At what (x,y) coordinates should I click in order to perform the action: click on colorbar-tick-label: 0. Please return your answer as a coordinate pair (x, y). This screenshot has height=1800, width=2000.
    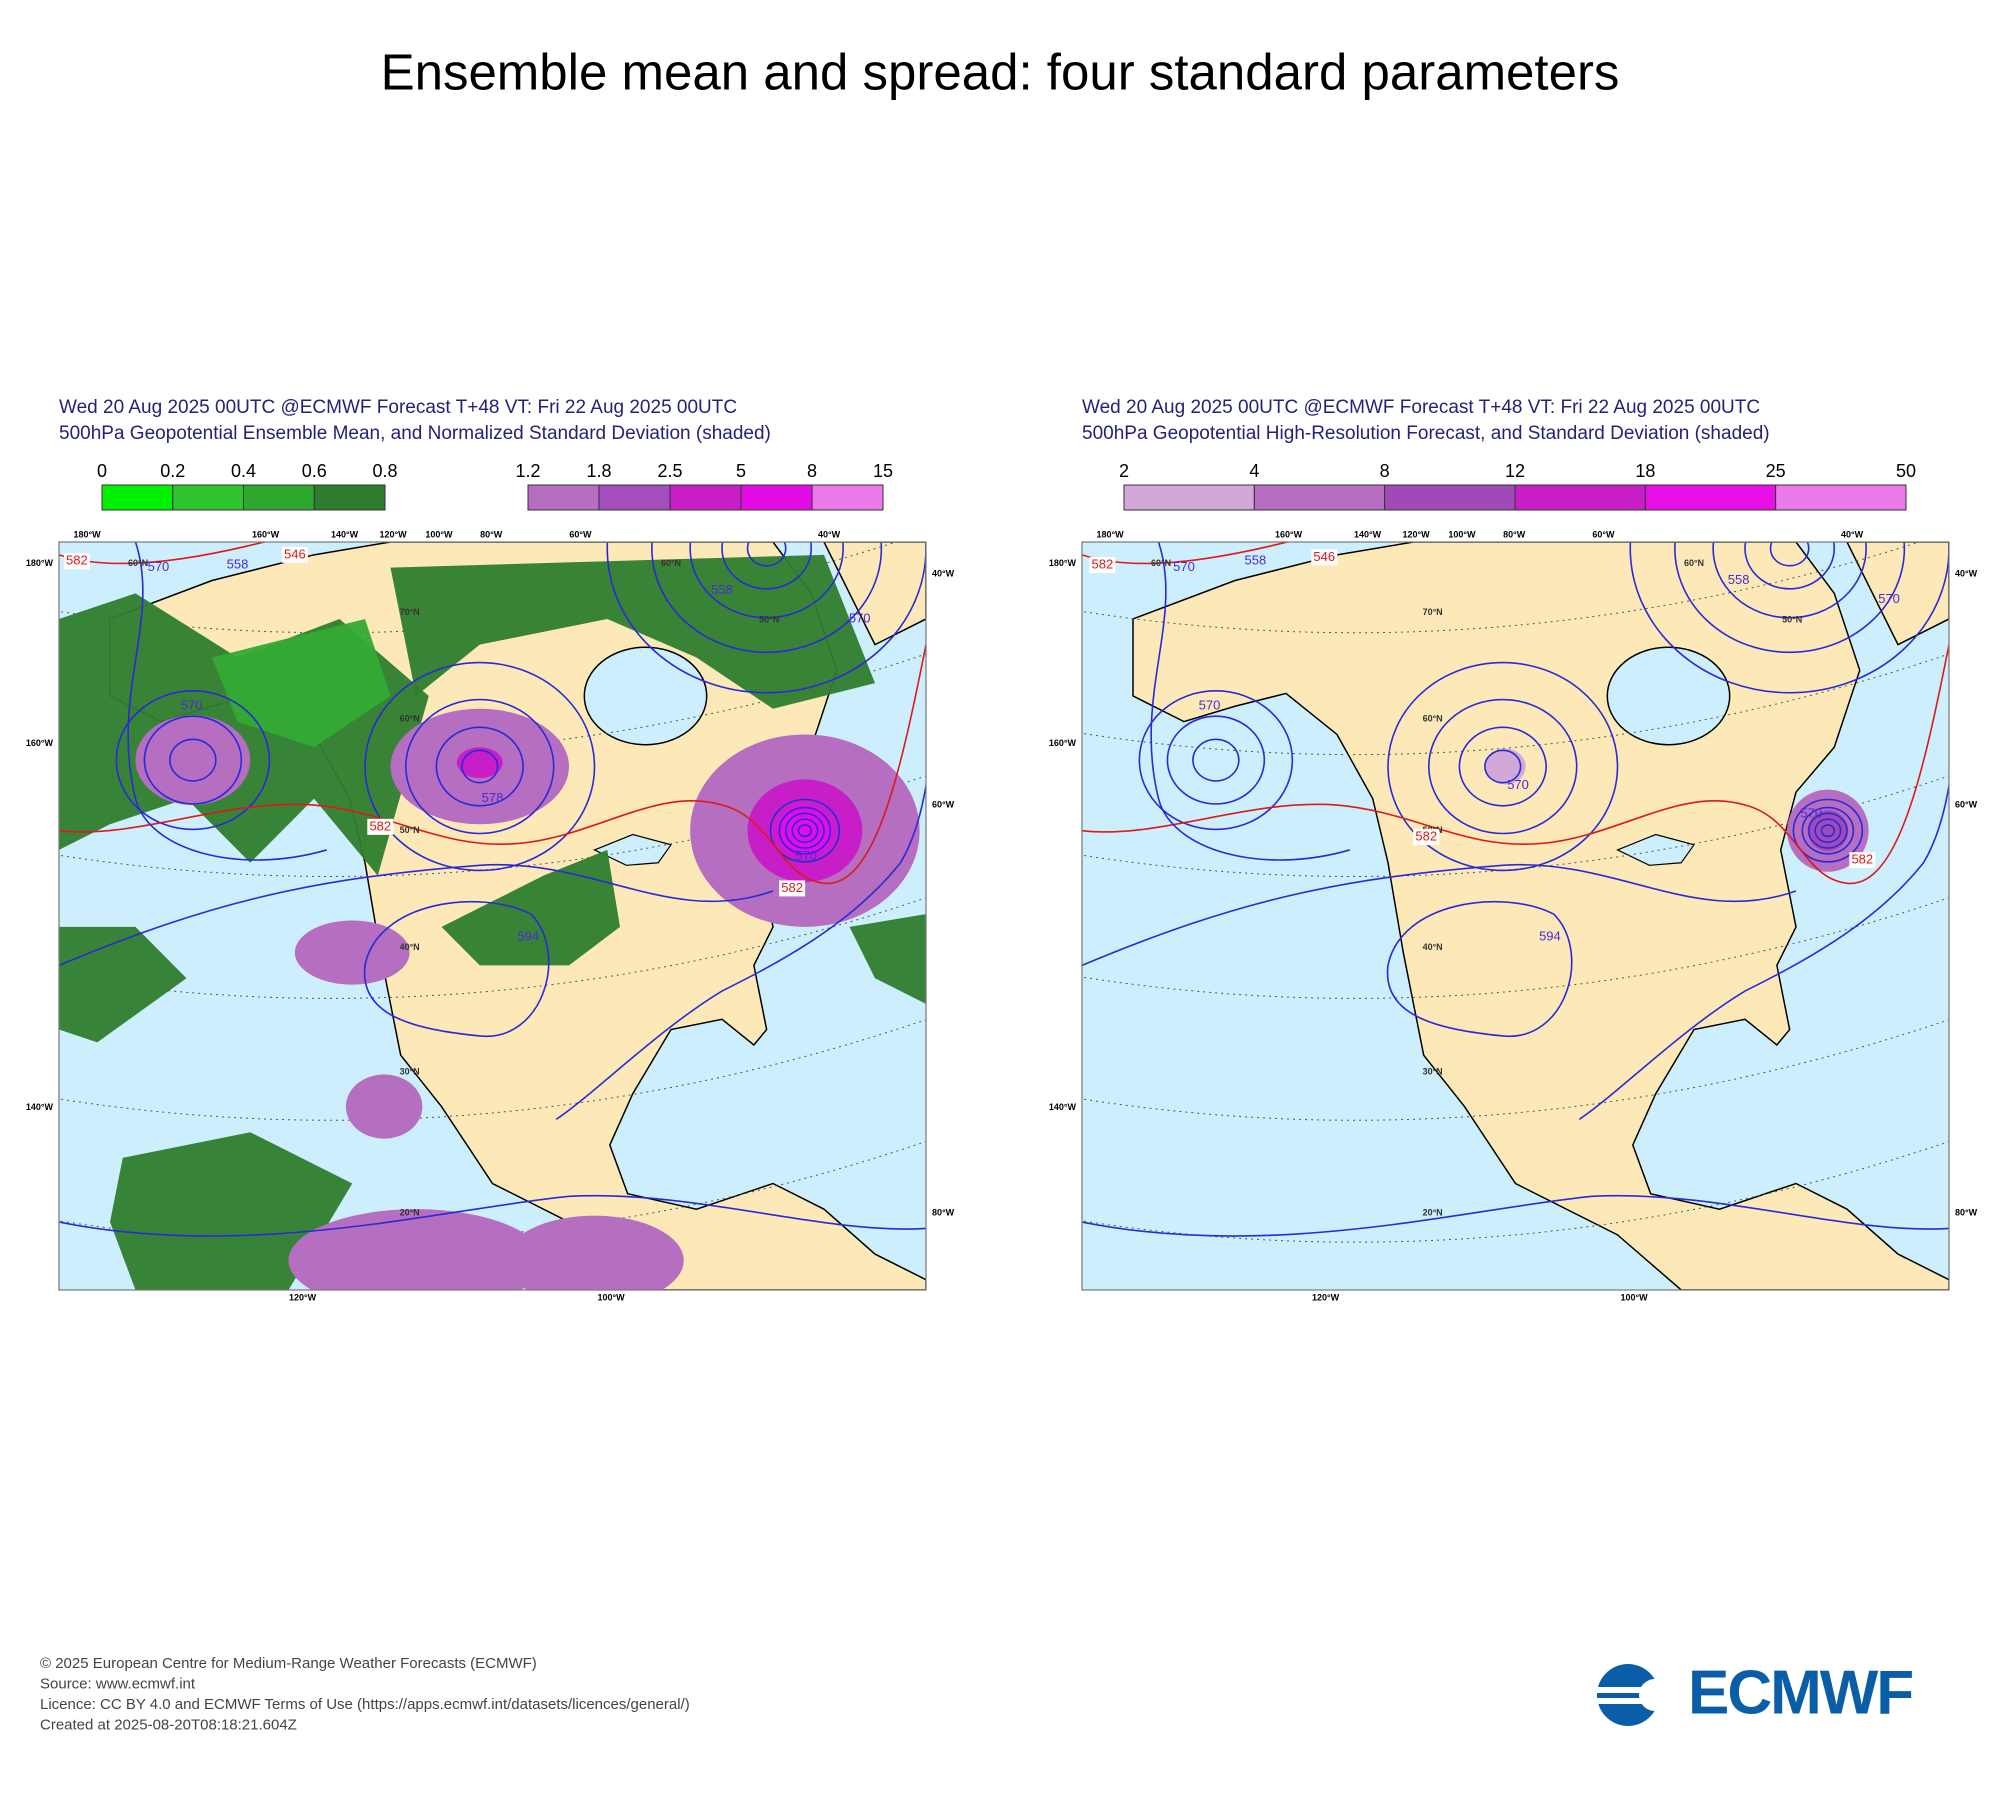
    Looking at the image, I should click on (102, 471).